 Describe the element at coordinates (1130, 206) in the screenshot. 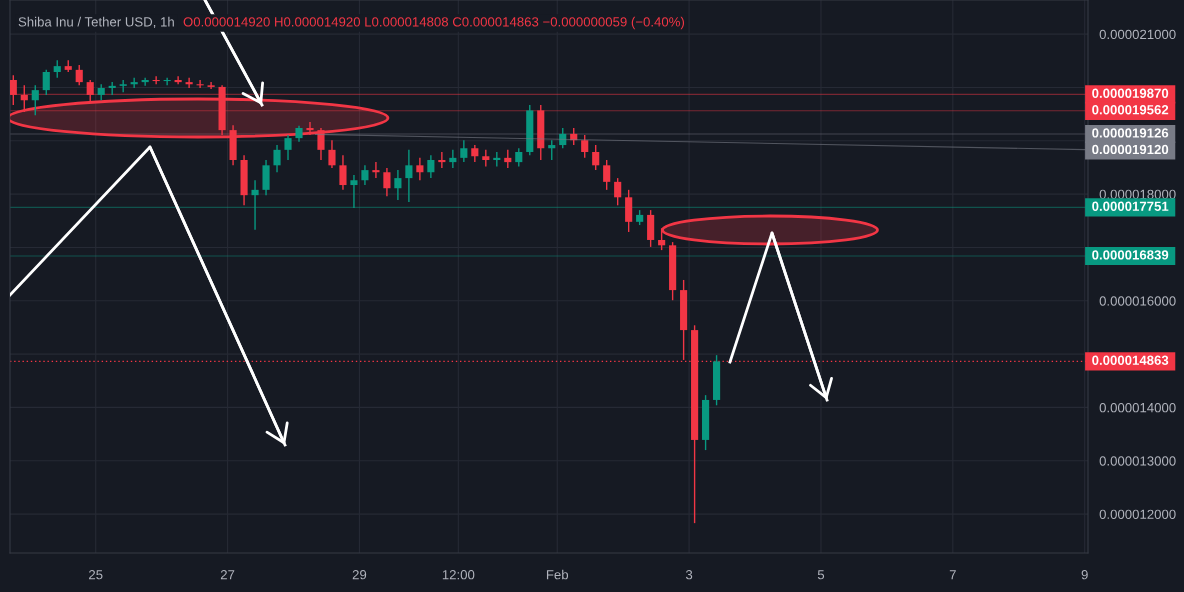

I see `ref-line-label: 0.000017751` at that location.